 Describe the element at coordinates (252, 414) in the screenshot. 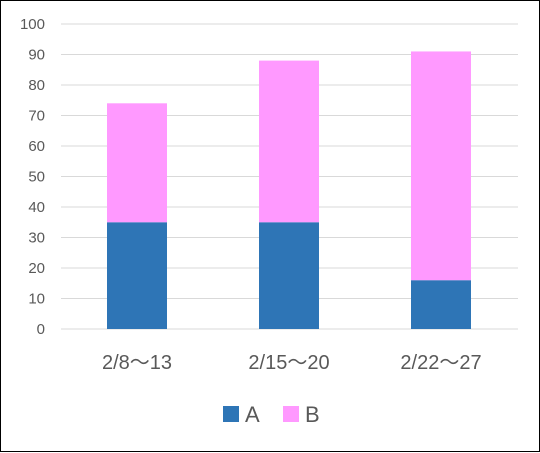

I see `legend-label-a: A` at that location.